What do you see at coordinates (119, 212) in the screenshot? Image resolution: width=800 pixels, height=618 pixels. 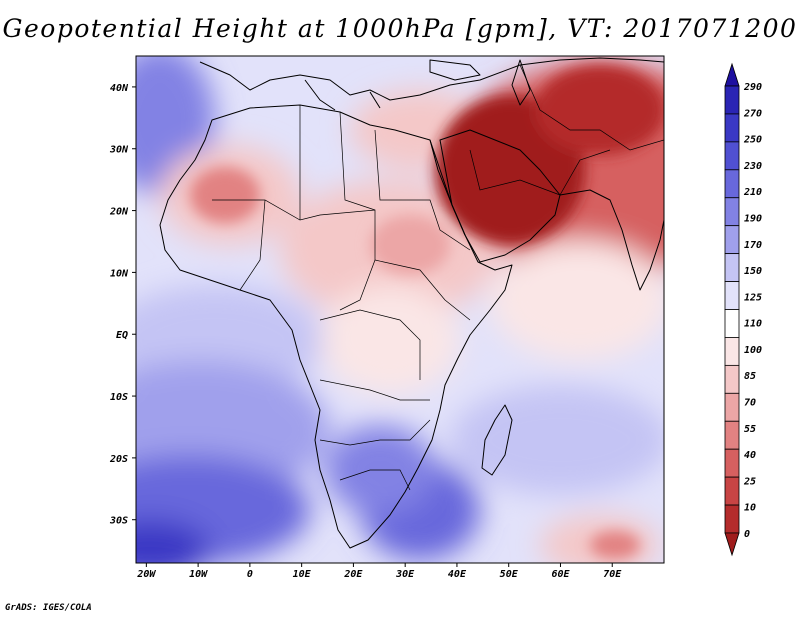 I see `y-tick-label: 20N` at bounding box center [119, 212].